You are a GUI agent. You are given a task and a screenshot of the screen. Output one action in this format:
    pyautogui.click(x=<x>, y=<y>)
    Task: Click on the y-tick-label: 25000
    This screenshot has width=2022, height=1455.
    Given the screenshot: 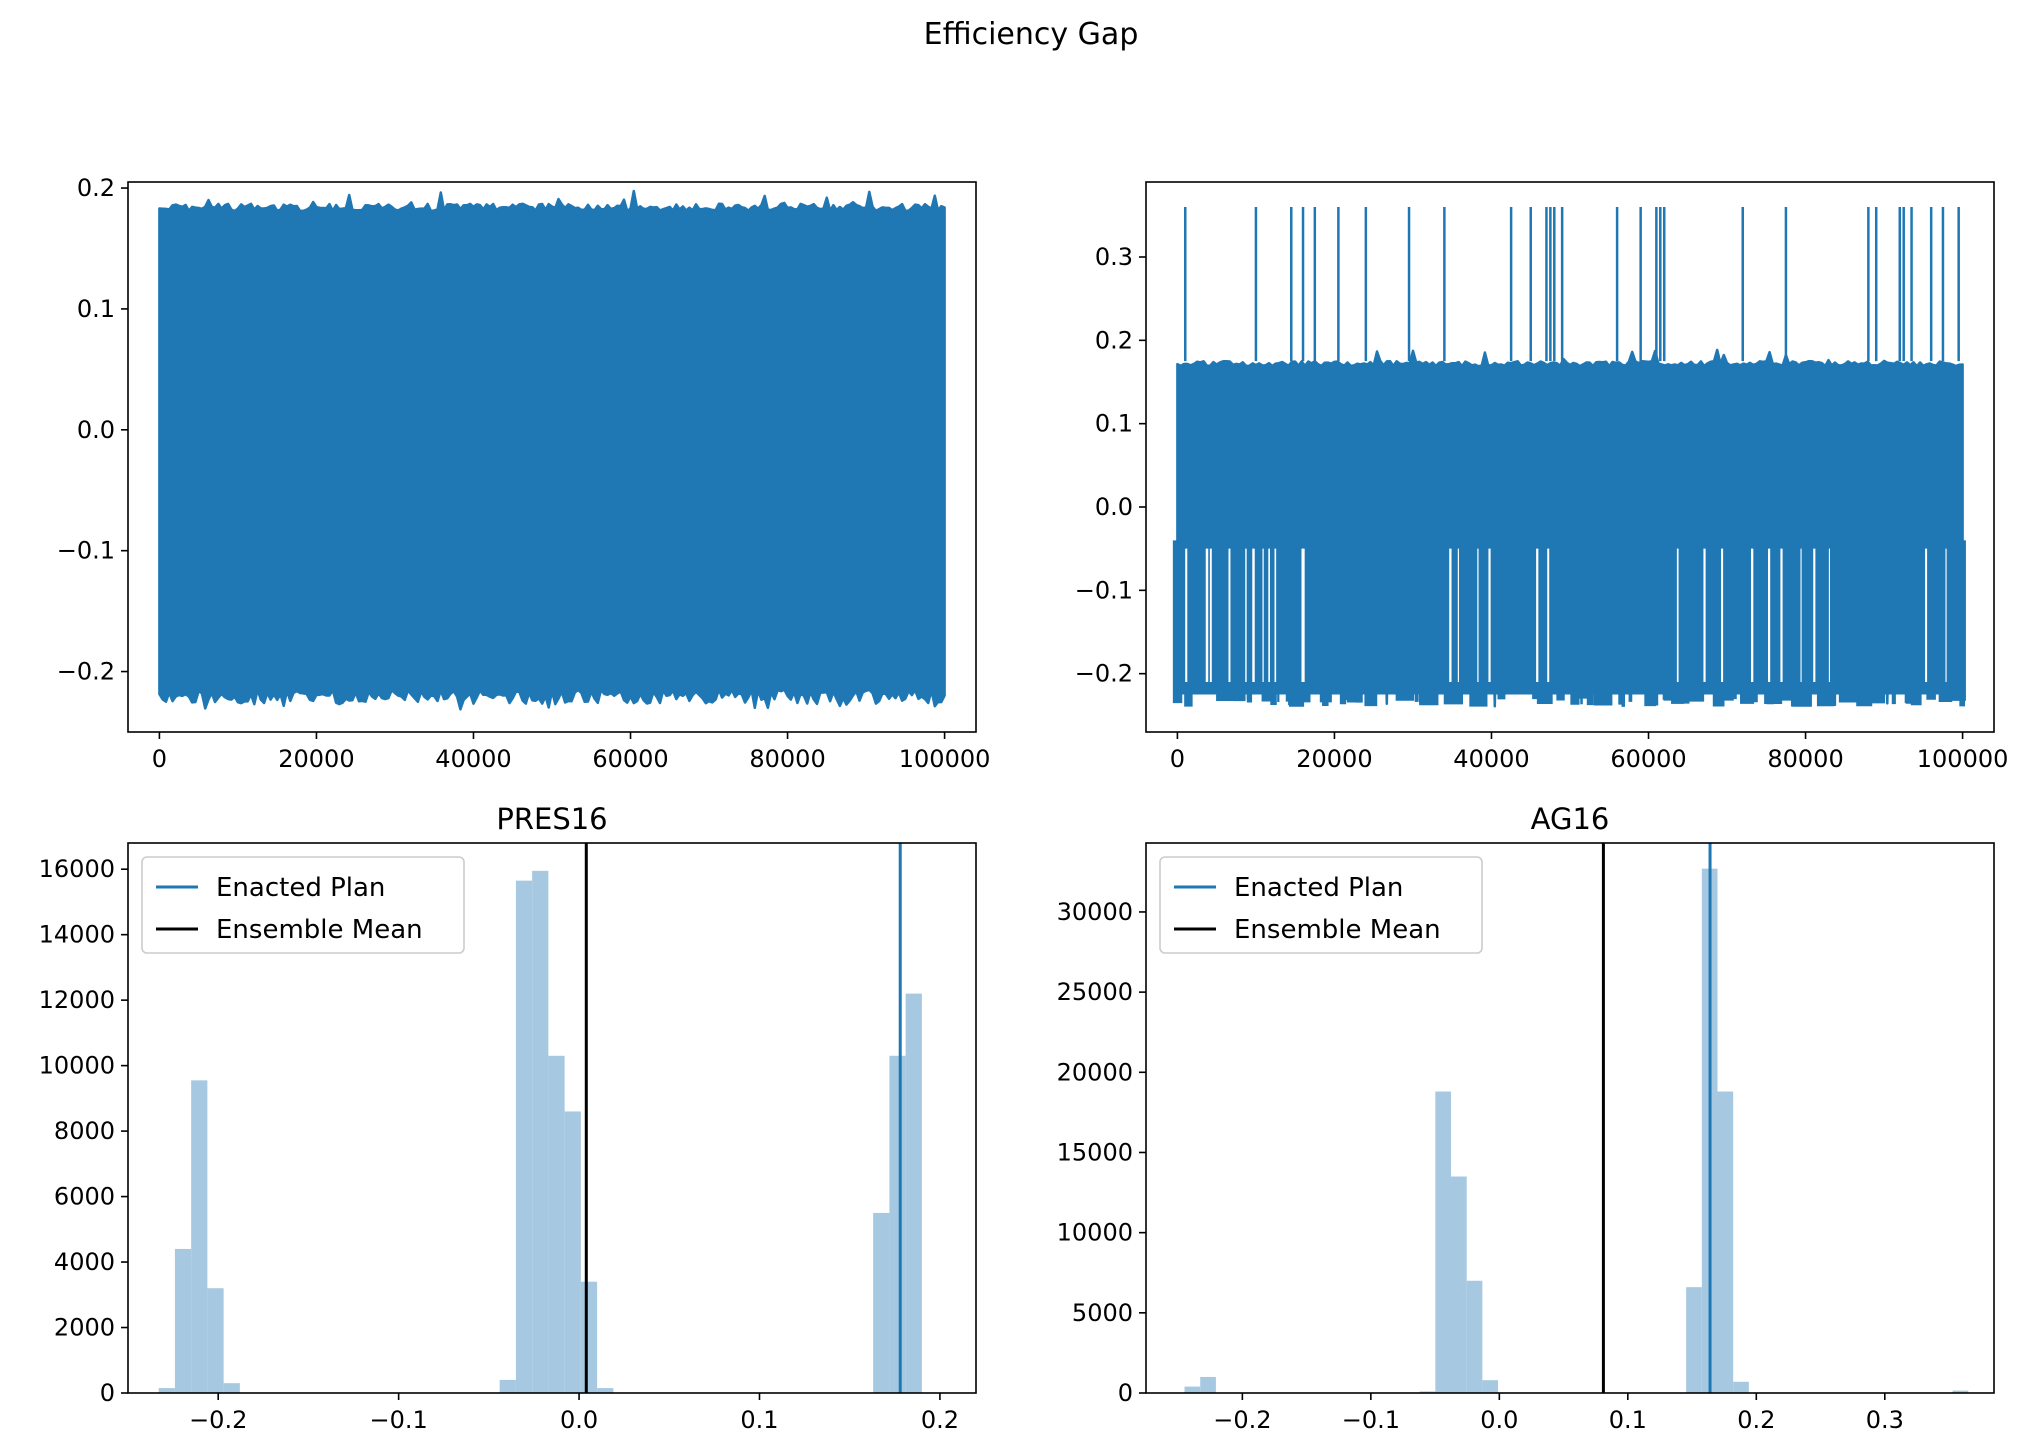 What is the action you would take?
    pyautogui.click(x=1095, y=992)
    